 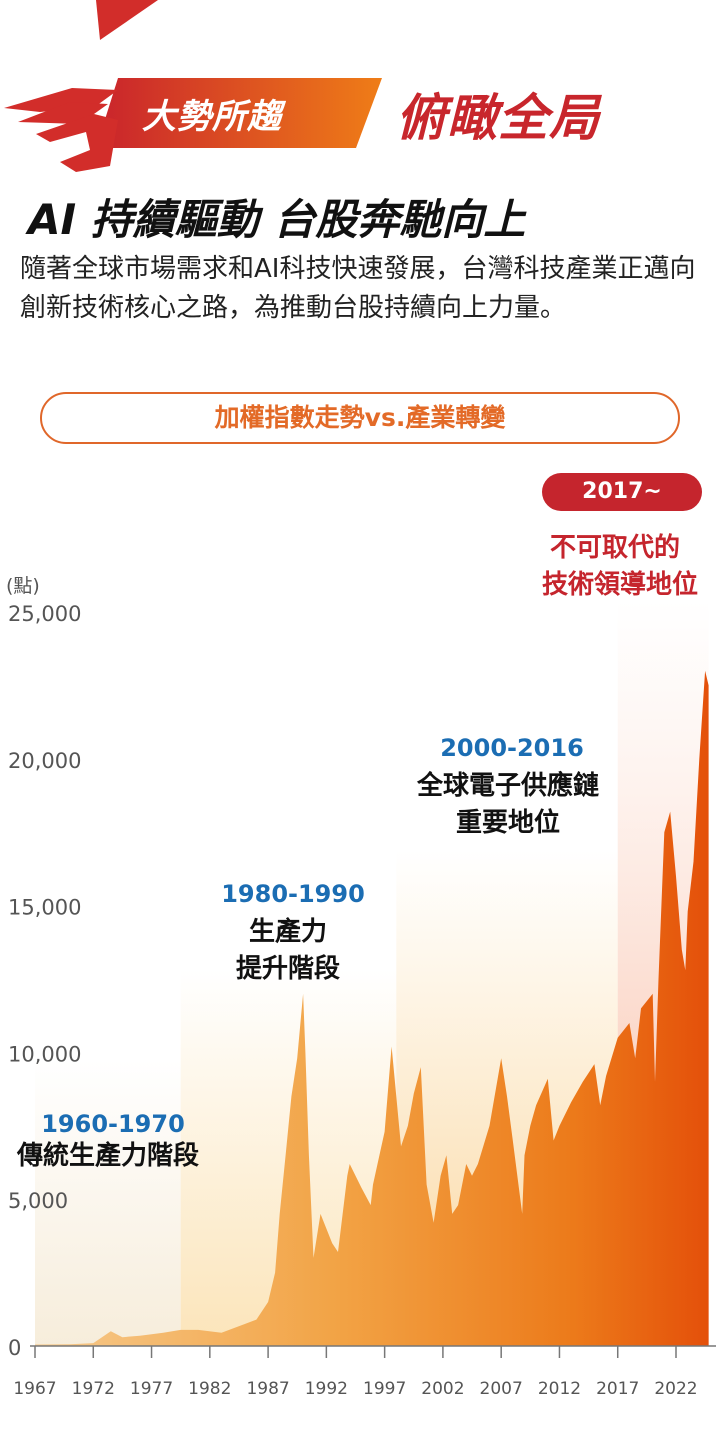 What do you see at coordinates (209, 1389) in the screenshot?
I see `x-tick-label: 1982` at bounding box center [209, 1389].